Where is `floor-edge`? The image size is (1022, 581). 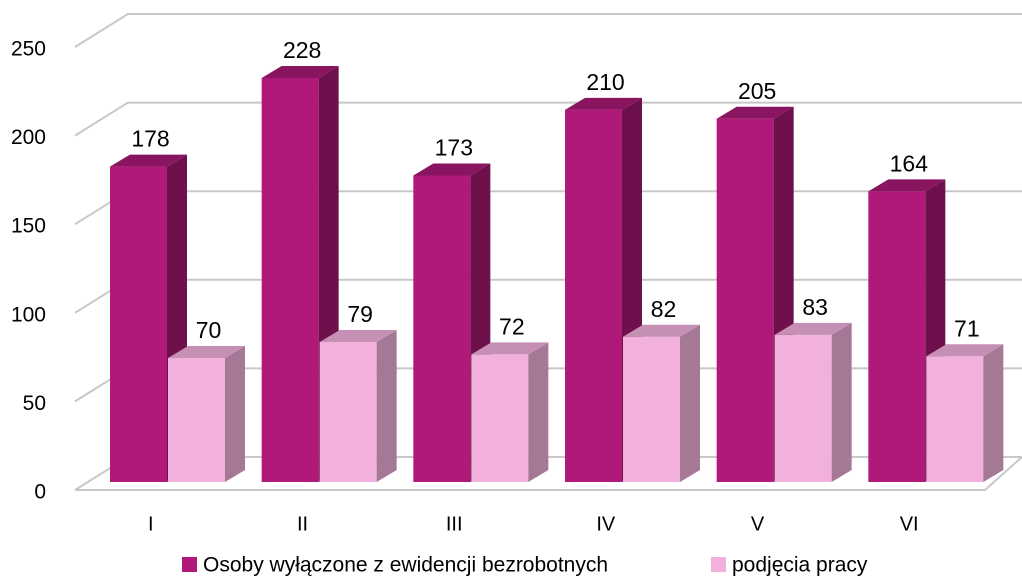 floor-edge is located at coordinates (1003, 473).